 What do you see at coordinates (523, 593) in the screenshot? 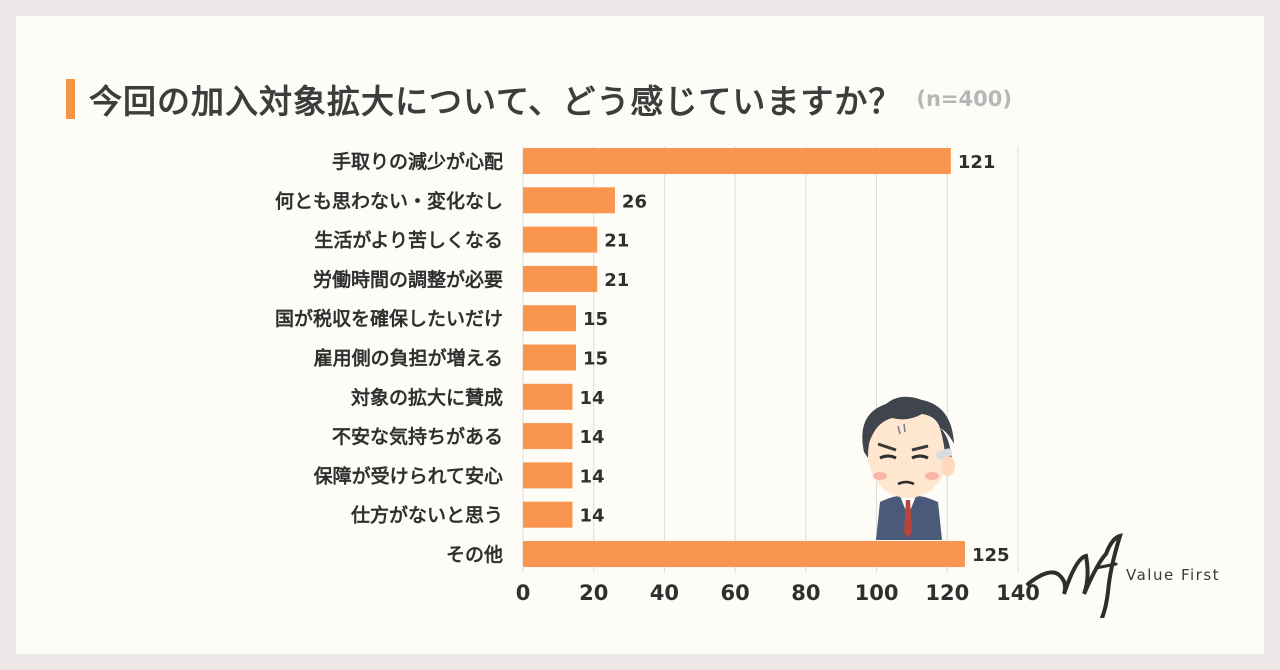
I see `x-tick-label: 0` at bounding box center [523, 593].